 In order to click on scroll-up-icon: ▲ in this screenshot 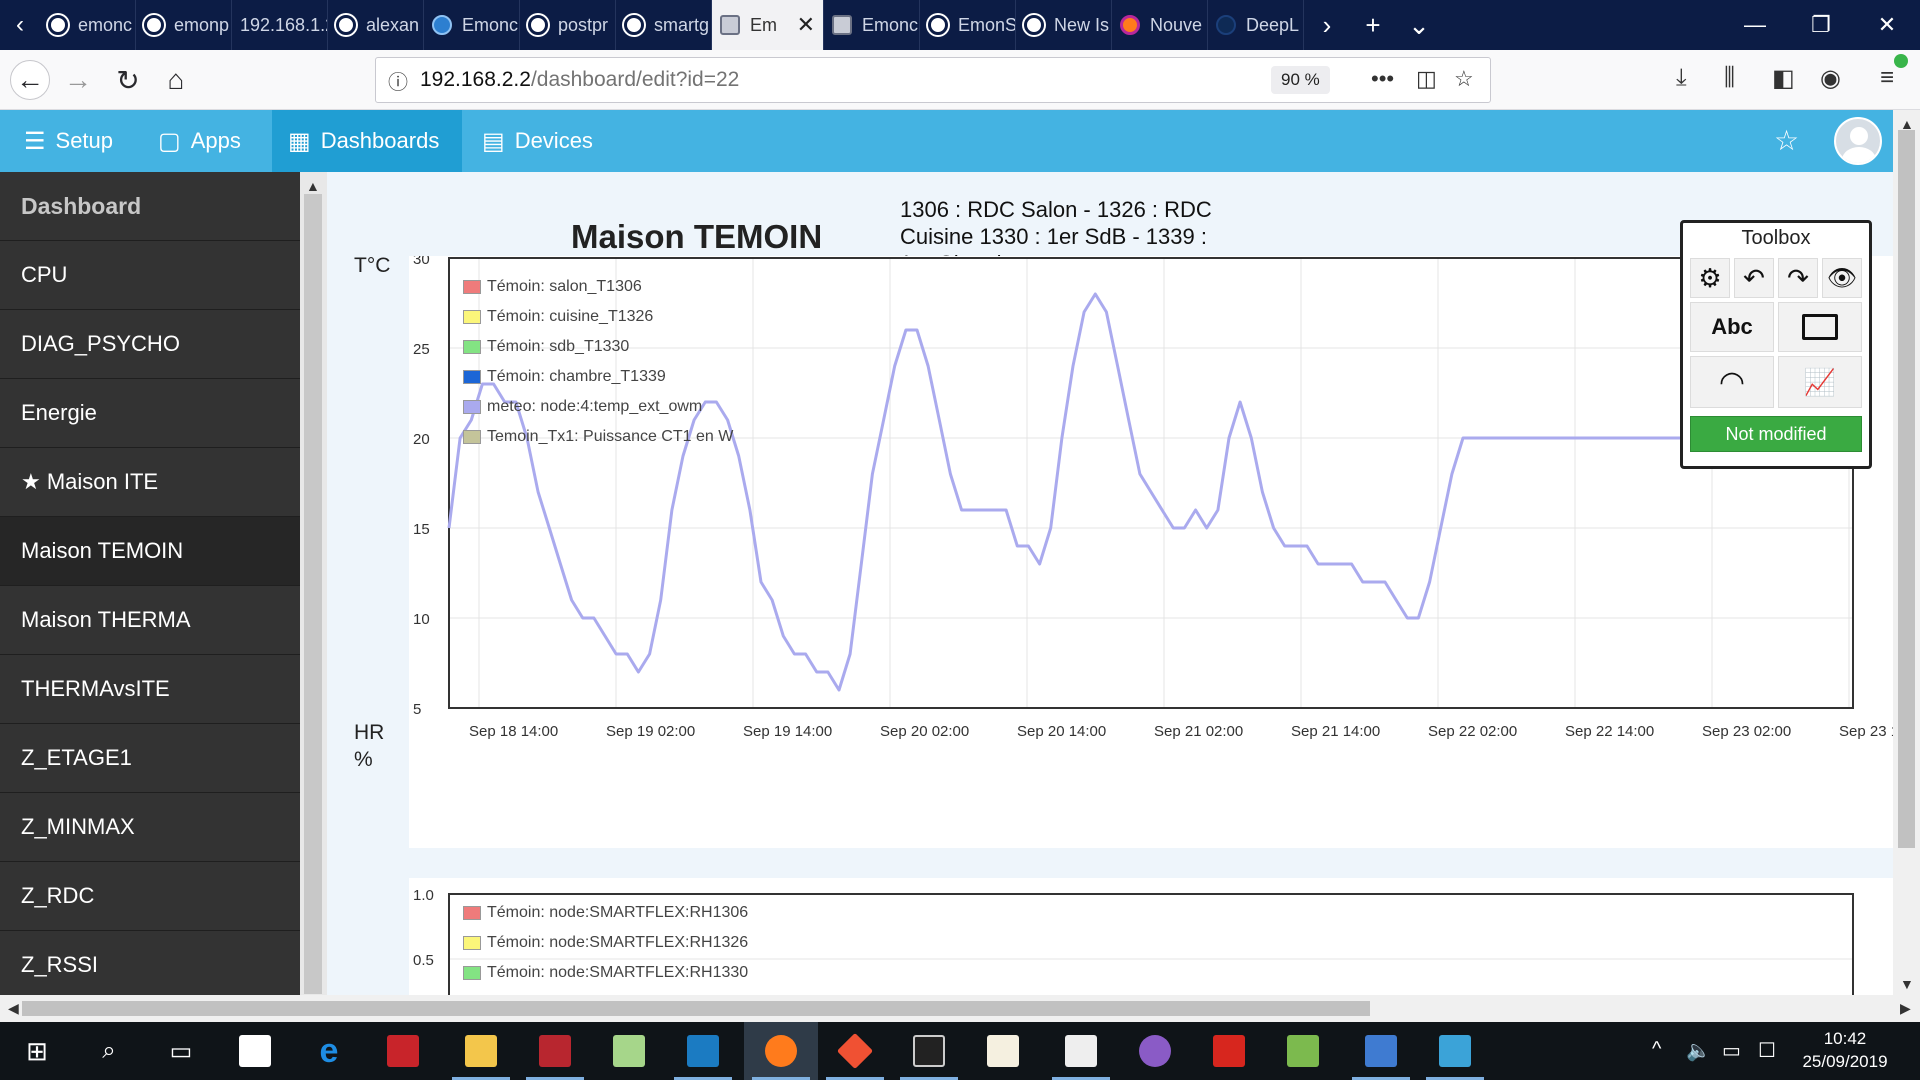, I will do `click(1907, 124)`.